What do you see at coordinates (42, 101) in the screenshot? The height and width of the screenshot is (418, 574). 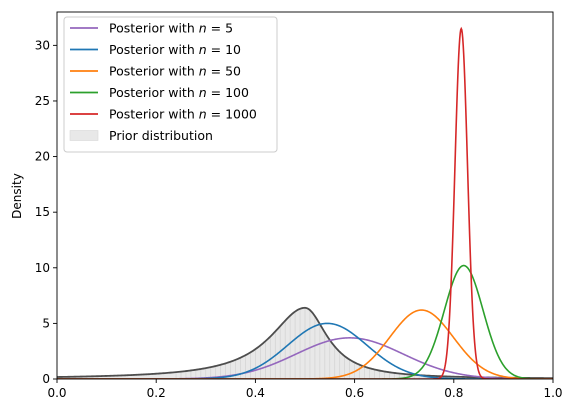 I see `y-tick-label: 25` at bounding box center [42, 101].